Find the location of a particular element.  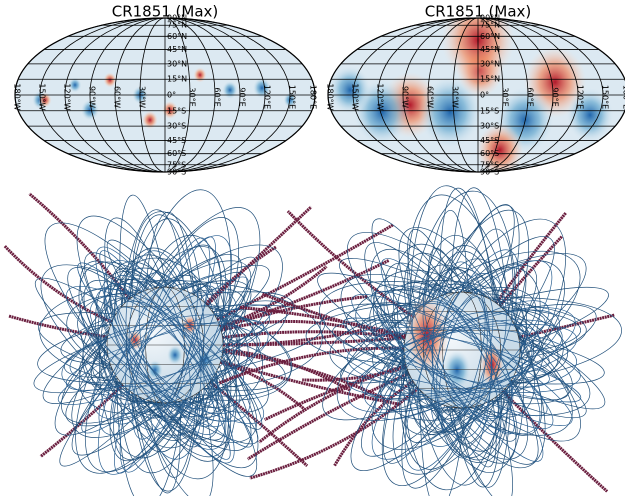

lon-label: 60°E is located at coordinates (530, 96).